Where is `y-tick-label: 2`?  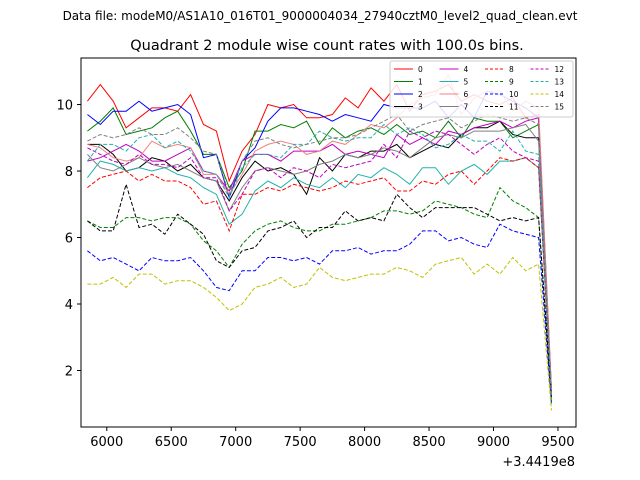
y-tick-label: 2 is located at coordinates (69, 371).